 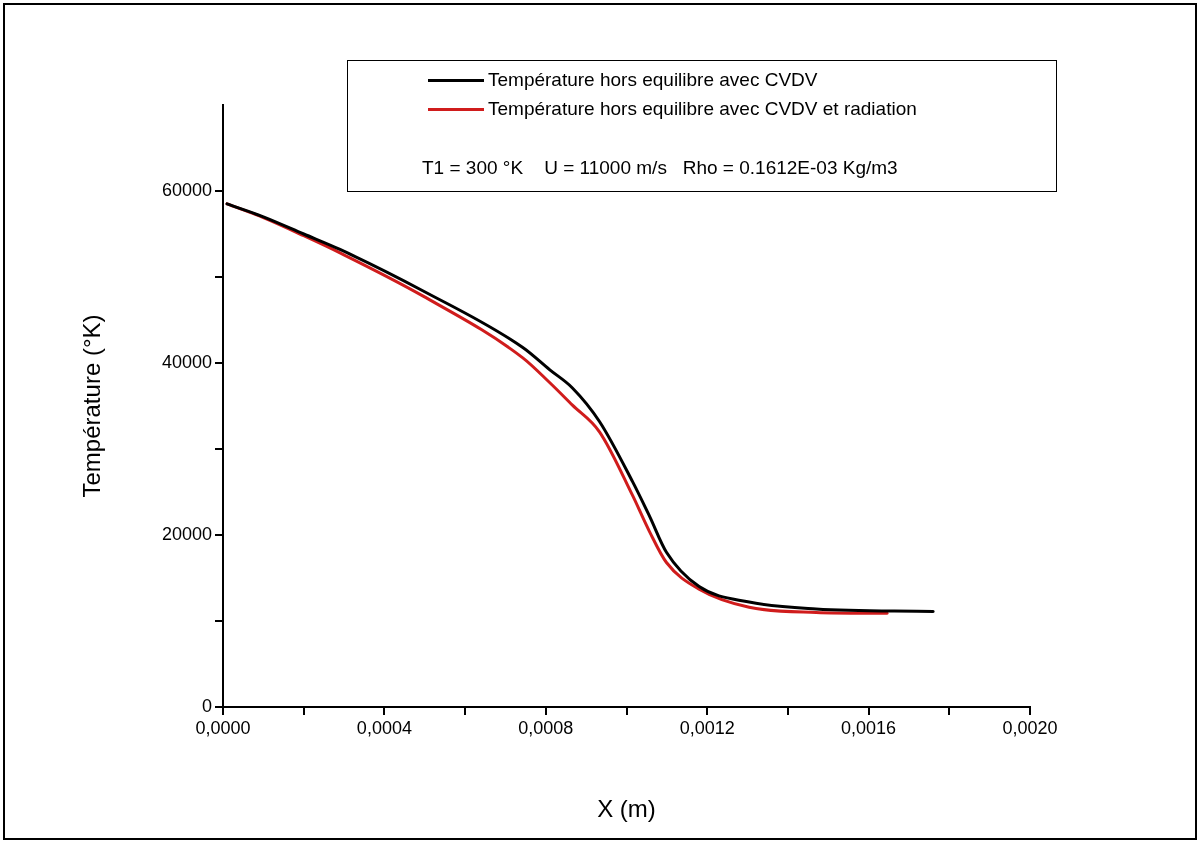 What do you see at coordinates (186, 189) in the screenshot?
I see `y-tick-label: 60000` at bounding box center [186, 189].